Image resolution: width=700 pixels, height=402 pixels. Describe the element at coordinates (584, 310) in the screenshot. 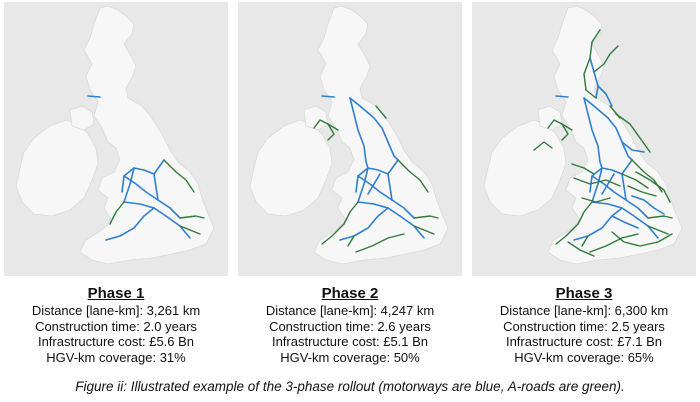

I see `phase-3-distance: Distance [lane-km]: 6,300 km` at that location.